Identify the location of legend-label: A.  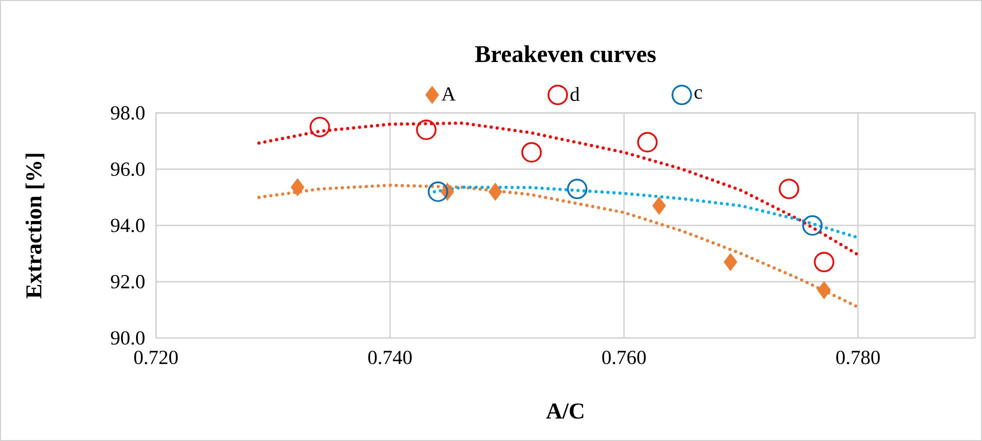
(449, 94).